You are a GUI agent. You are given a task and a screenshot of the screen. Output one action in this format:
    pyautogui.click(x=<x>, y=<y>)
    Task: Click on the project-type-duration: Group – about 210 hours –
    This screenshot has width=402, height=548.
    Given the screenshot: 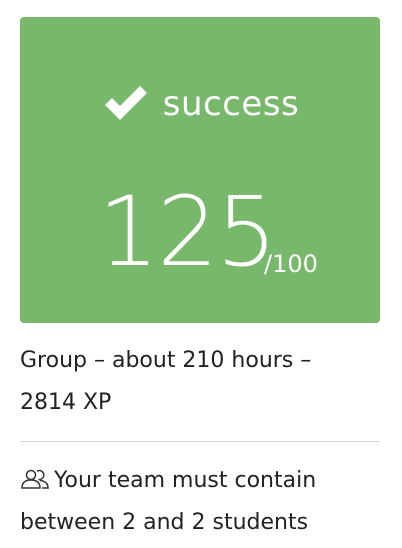 What is the action you would take?
    pyautogui.click(x=166, y=360)
    